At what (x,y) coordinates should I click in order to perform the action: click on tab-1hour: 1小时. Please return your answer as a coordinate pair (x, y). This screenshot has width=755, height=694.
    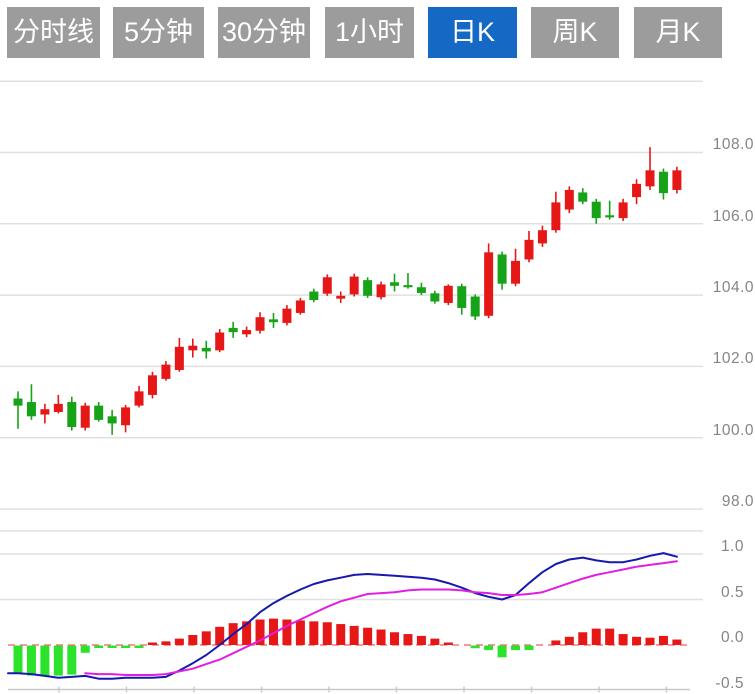
    Looking at the image, I should click on (369, 32).